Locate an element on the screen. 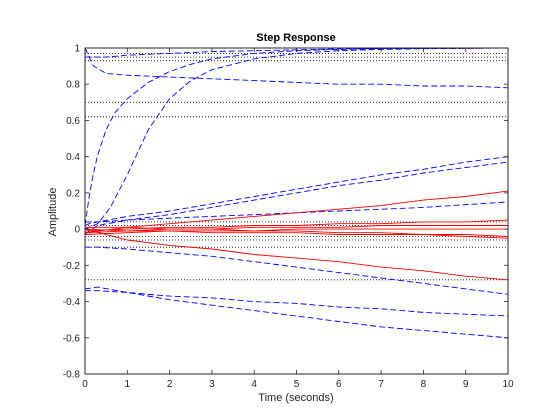  x-tick-label-7: 7 is located at coordinates (381, 384).